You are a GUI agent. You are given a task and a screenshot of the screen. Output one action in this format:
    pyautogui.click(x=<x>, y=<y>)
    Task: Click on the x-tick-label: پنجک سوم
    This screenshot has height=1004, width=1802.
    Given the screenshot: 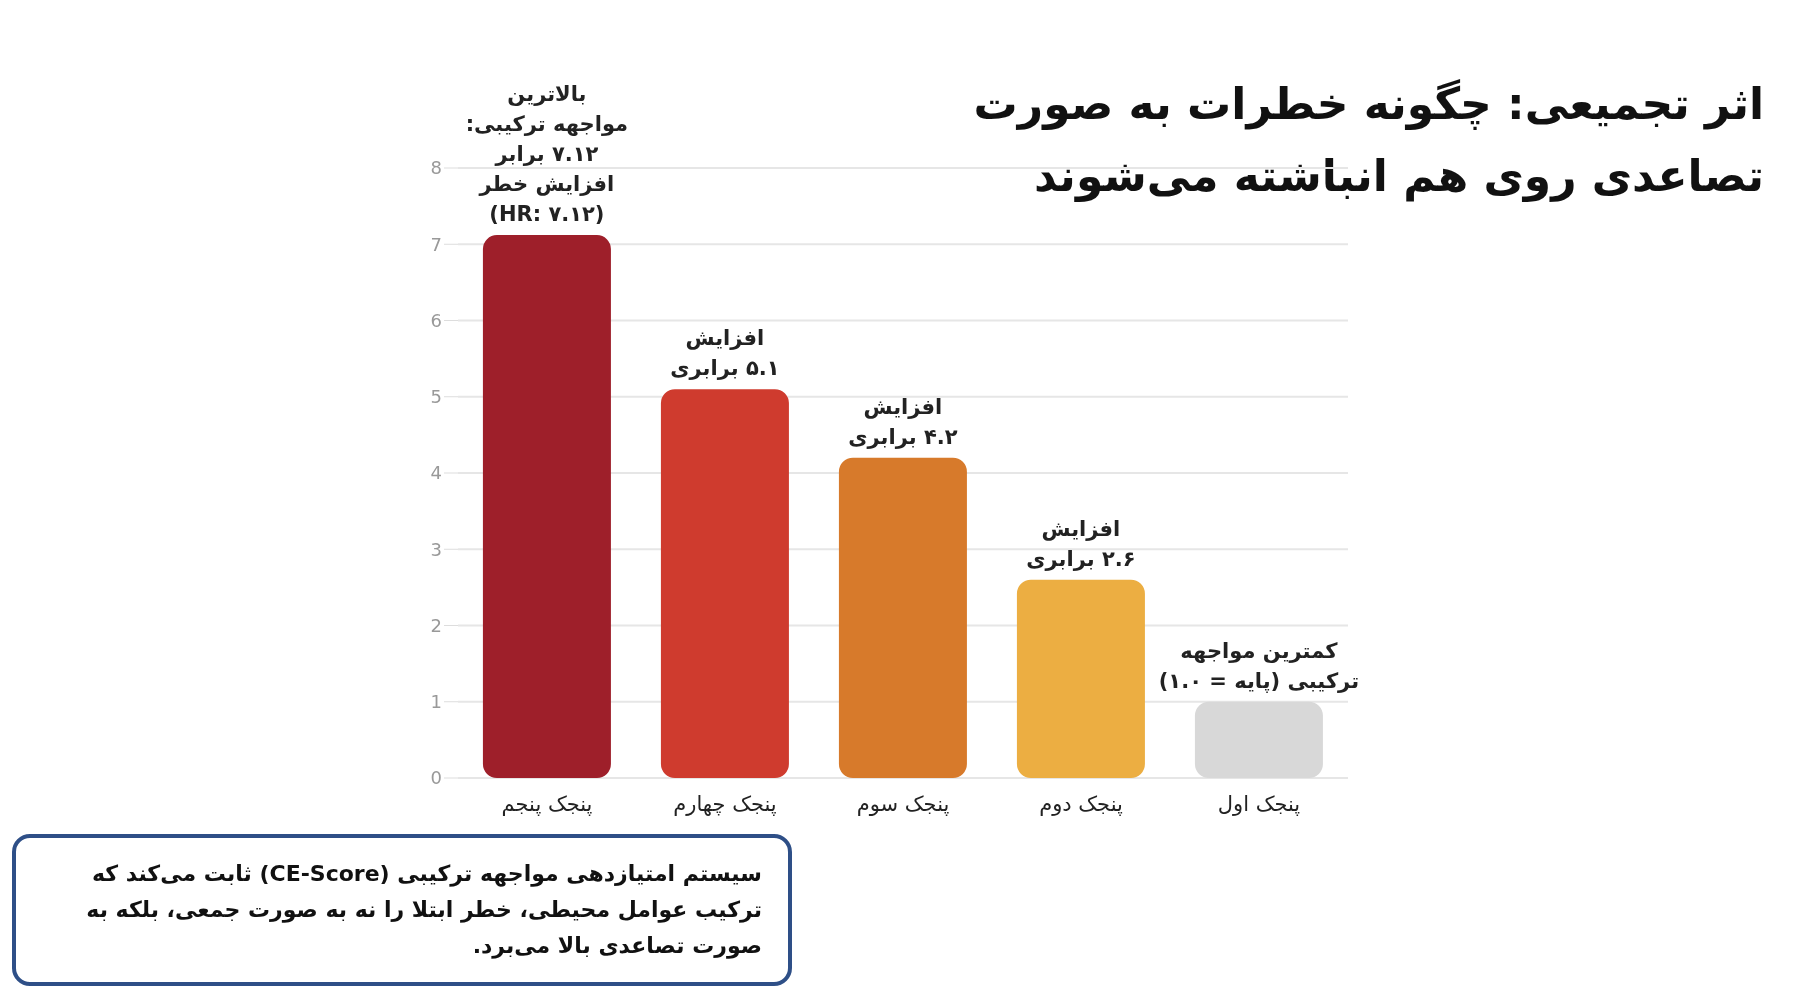 What is the action you would take?
    pyautogui.click(x=903, y=803)
    